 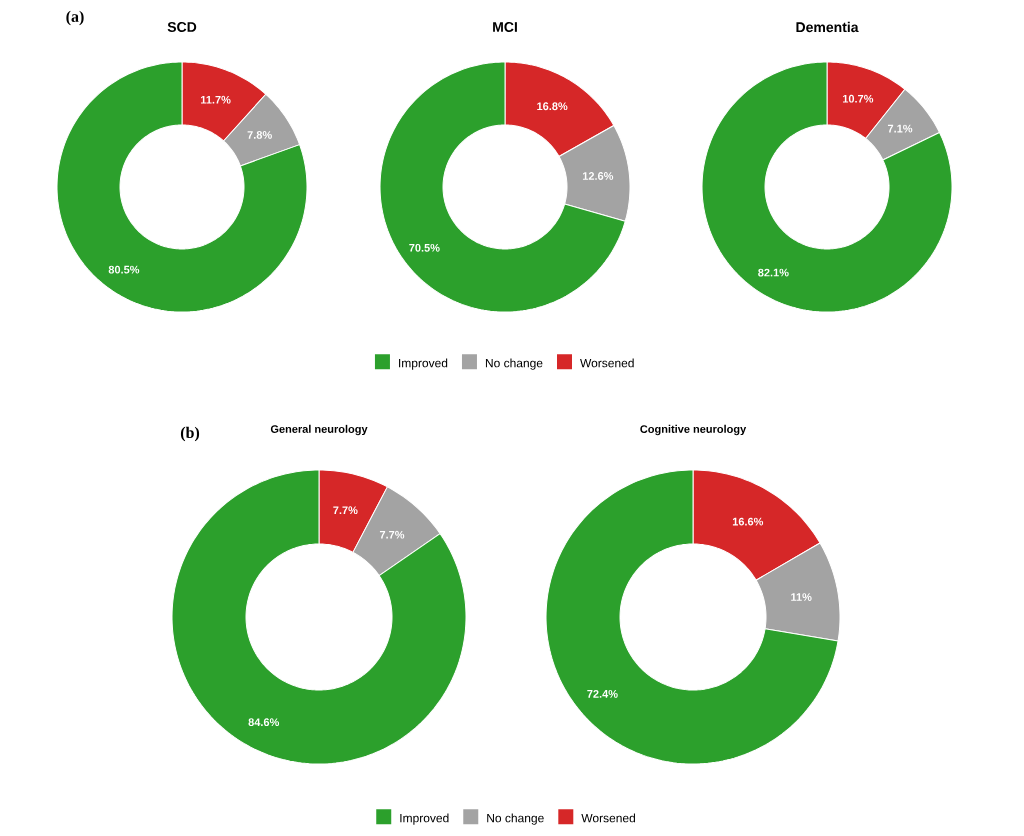 I want to click on data-label: 7.1%, so click(x=900, y=128).